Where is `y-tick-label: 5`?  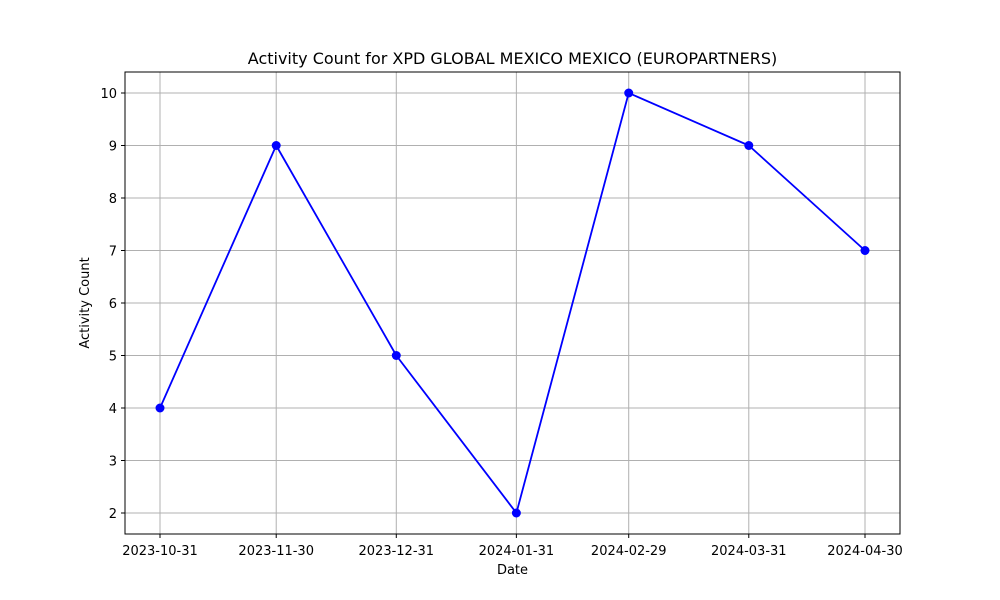
y-tick-label: 5 is located at coordinates (113, 357).